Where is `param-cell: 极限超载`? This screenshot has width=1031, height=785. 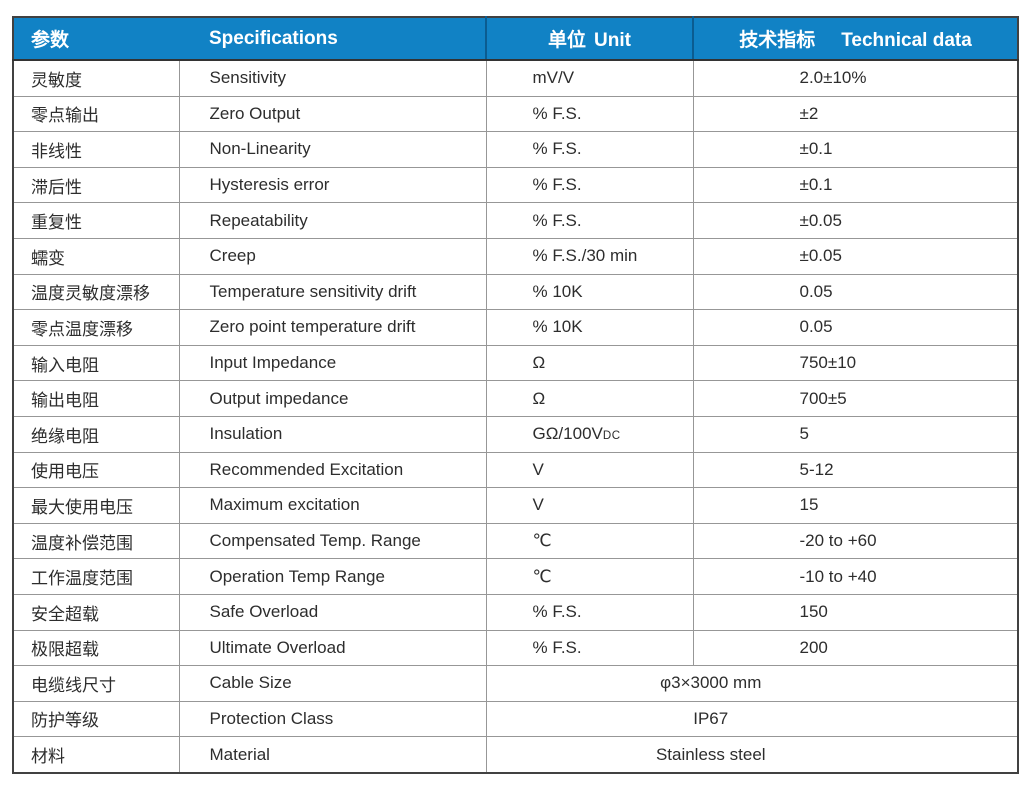
param-cell: 极限超载 is located at coordinates (96, 648).